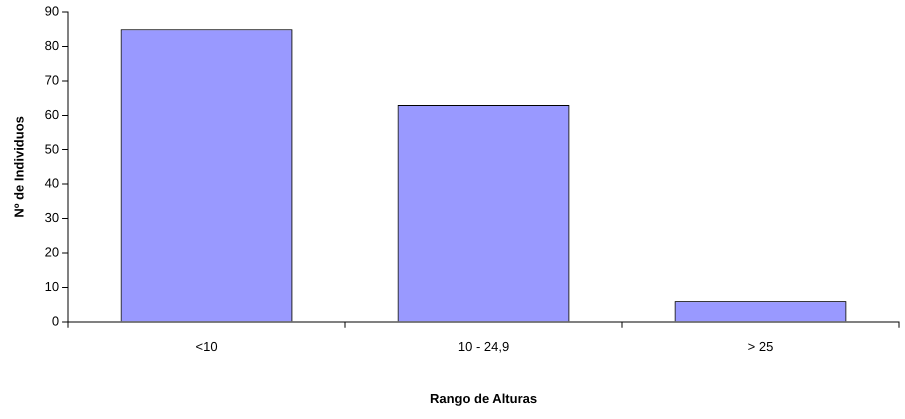 This screenshot has width=905, height=419. Describe the element at coordinates (52, 218) in the screenshot. I see `y-tick-label: 30` at that location.